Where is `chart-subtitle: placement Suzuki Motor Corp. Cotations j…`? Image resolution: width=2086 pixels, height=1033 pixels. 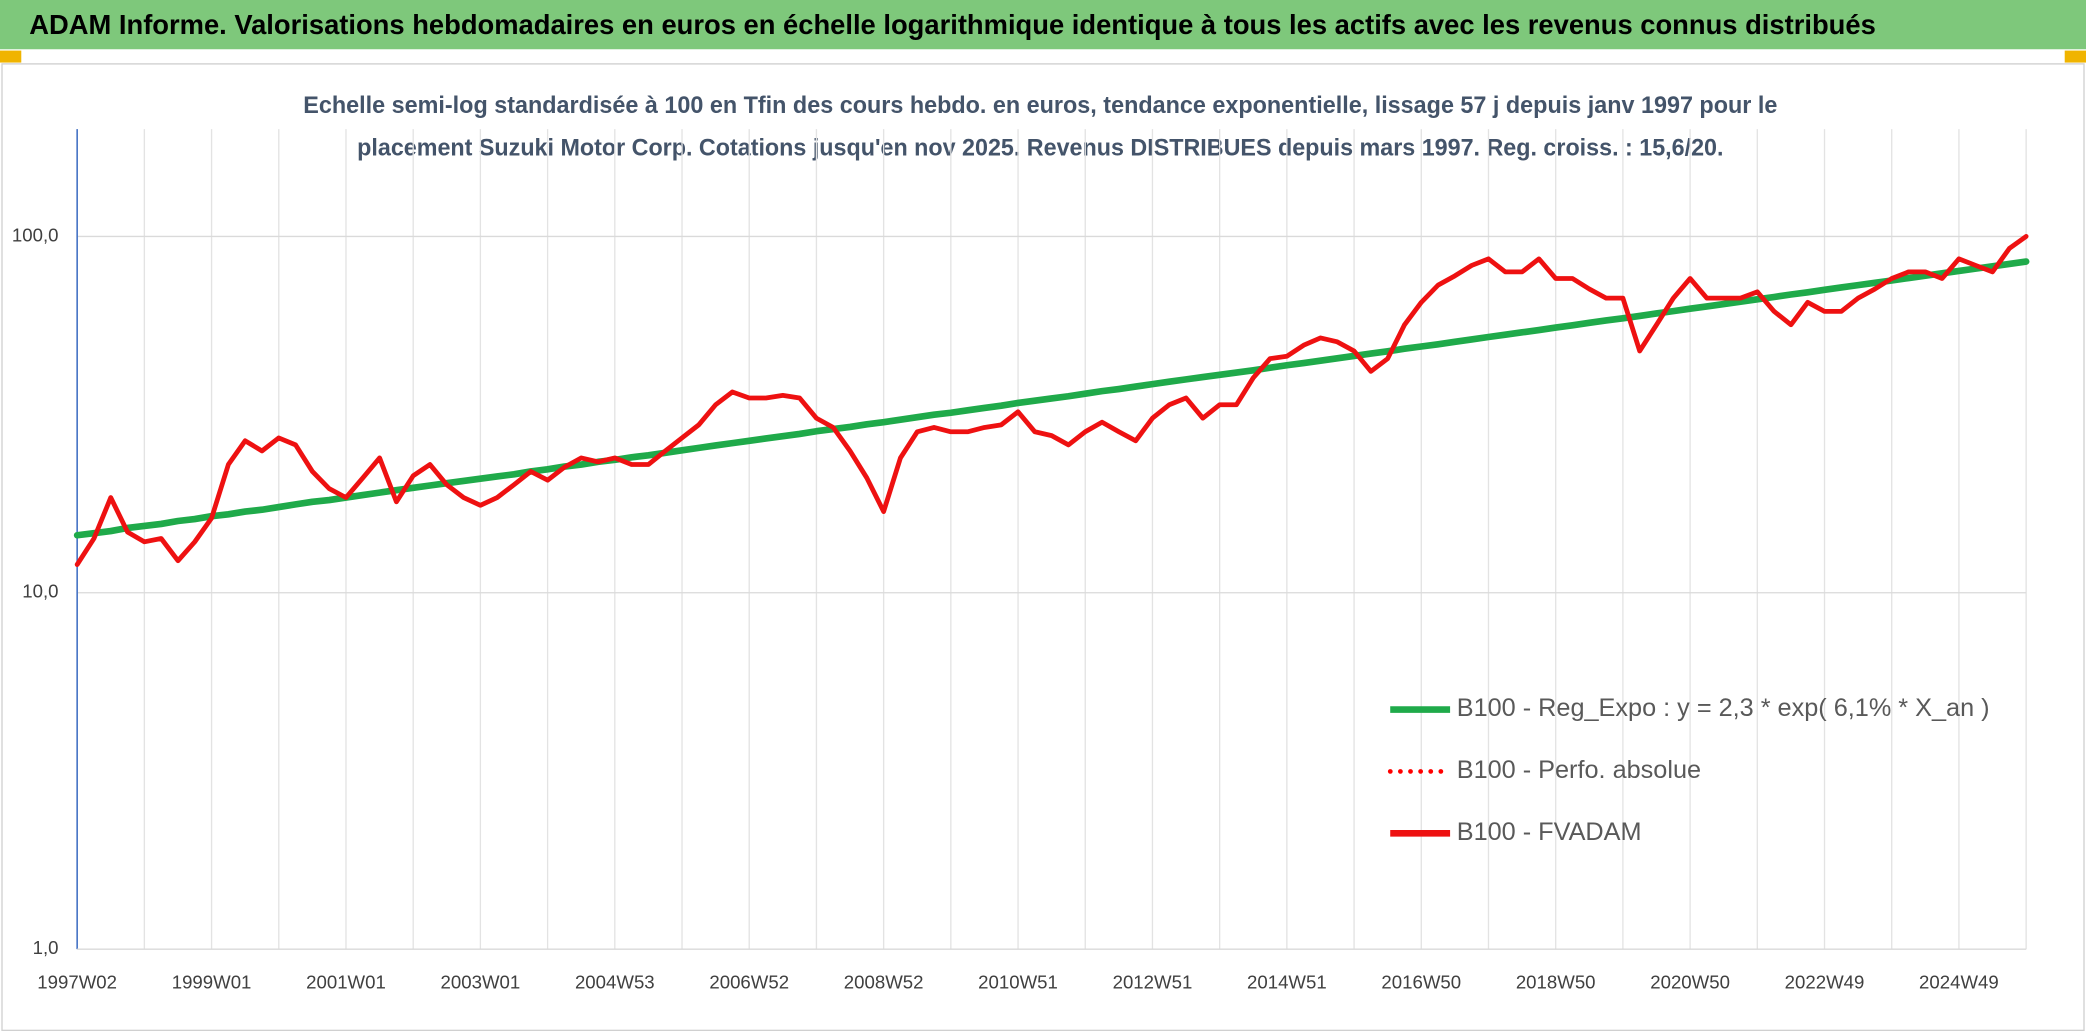
chart-subtitle: placement Suzuki Motor Corp. Cotations j… is located at coordinates (1040, 147).